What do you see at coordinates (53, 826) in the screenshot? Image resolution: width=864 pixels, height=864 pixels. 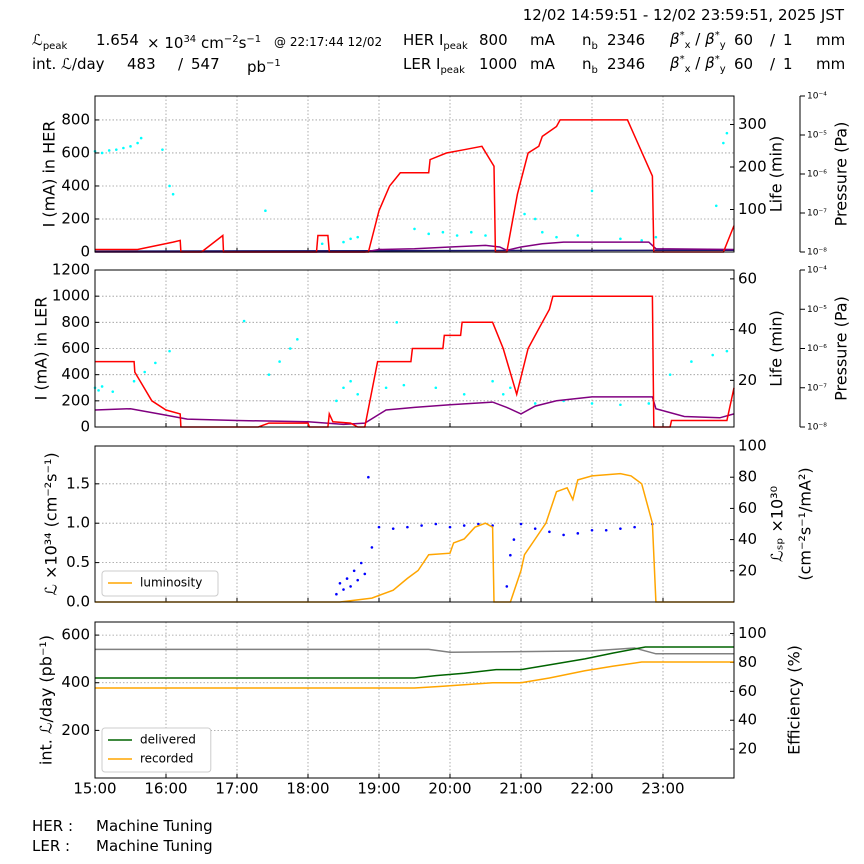 I see `footer-ring: HER :` at bounding box center [53, 826].